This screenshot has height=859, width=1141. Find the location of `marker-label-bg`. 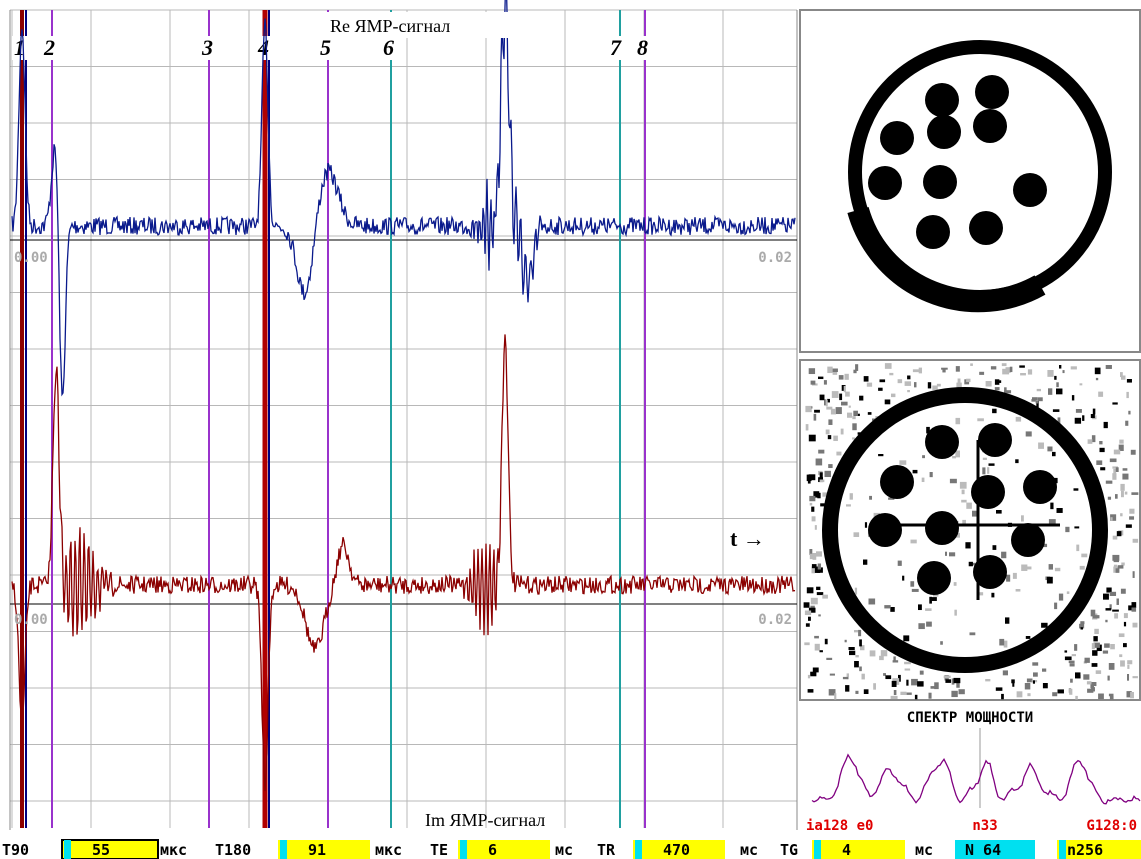

marker-label-bg is located at coordinates (52, 48).